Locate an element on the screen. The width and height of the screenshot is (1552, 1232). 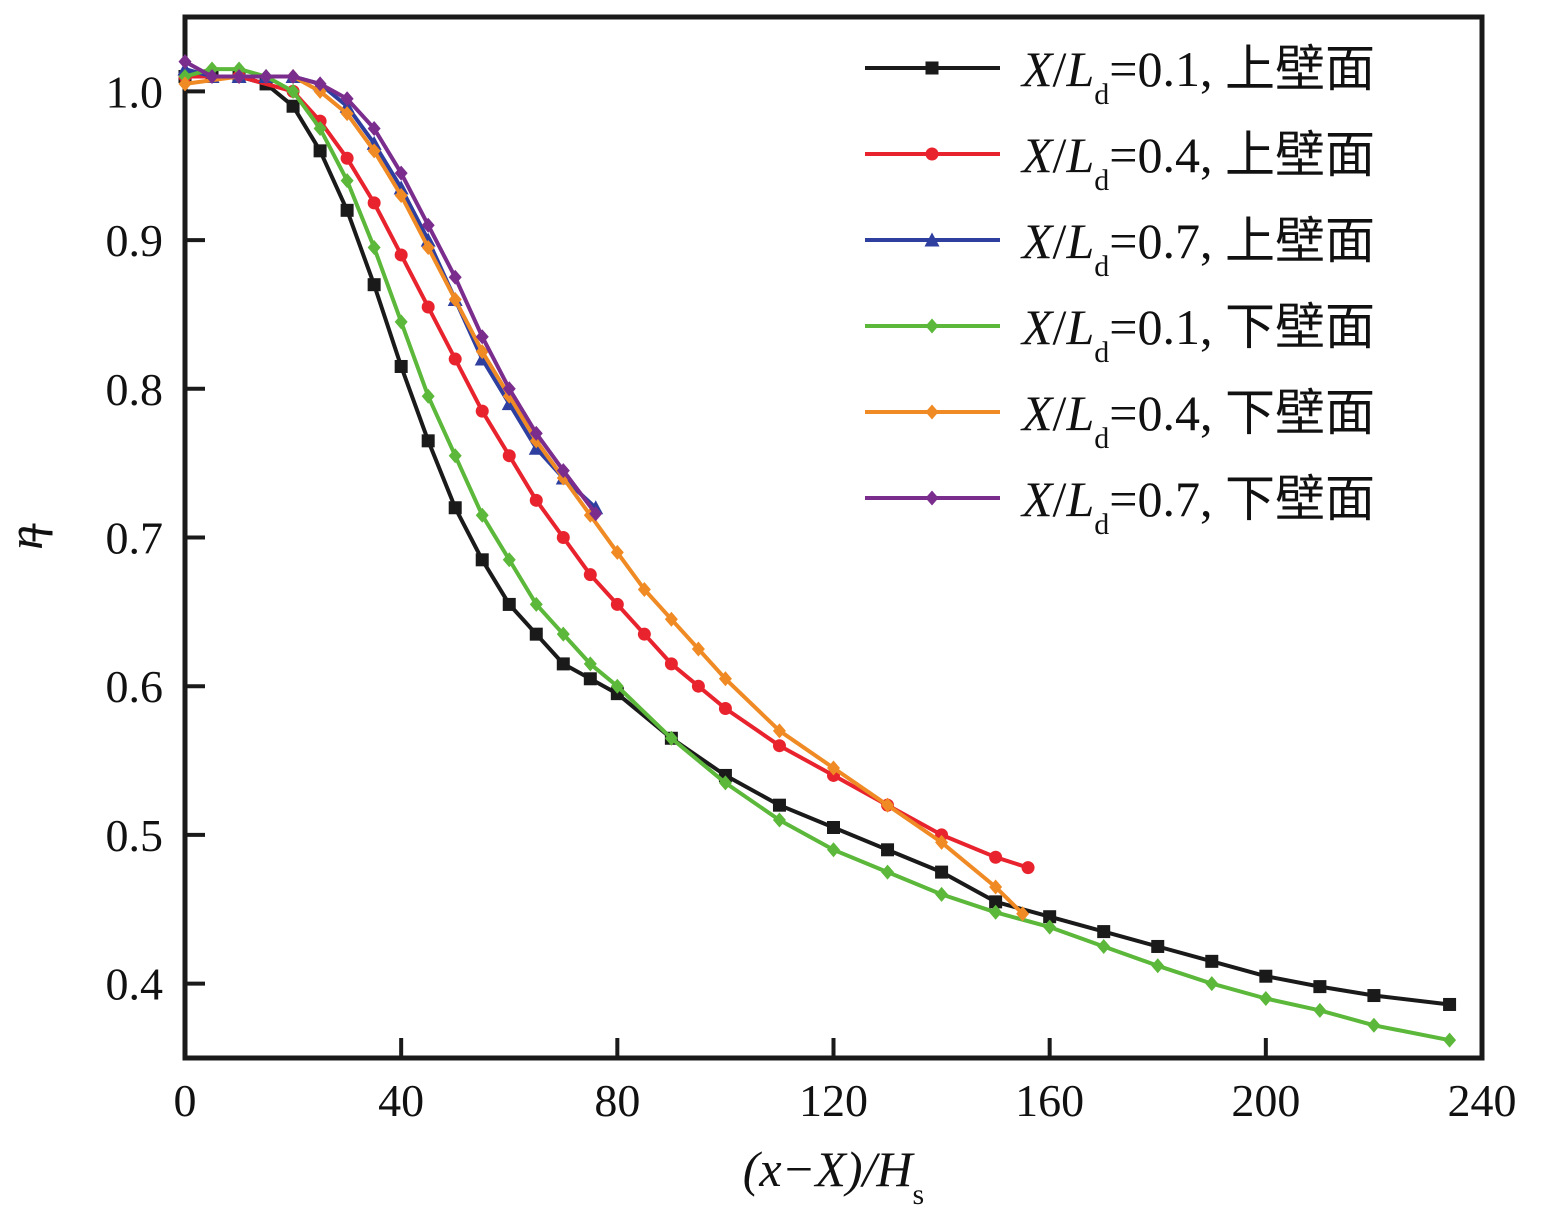
legend-label: X/Ld=0.4, 上壁面 is located at coordinates (1197, 162).